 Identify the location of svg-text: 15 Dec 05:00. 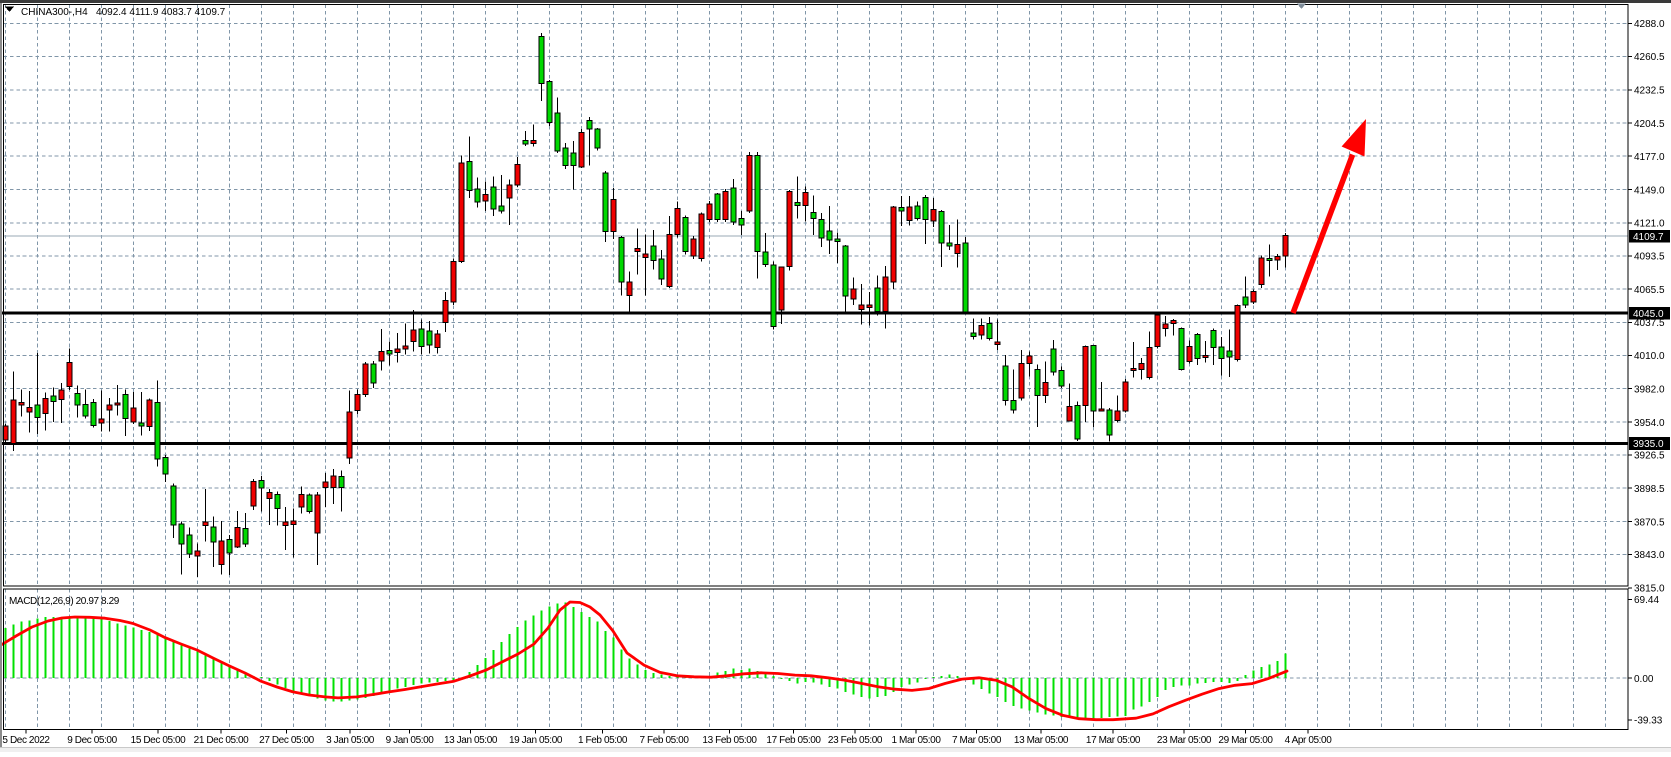
(159, 740).